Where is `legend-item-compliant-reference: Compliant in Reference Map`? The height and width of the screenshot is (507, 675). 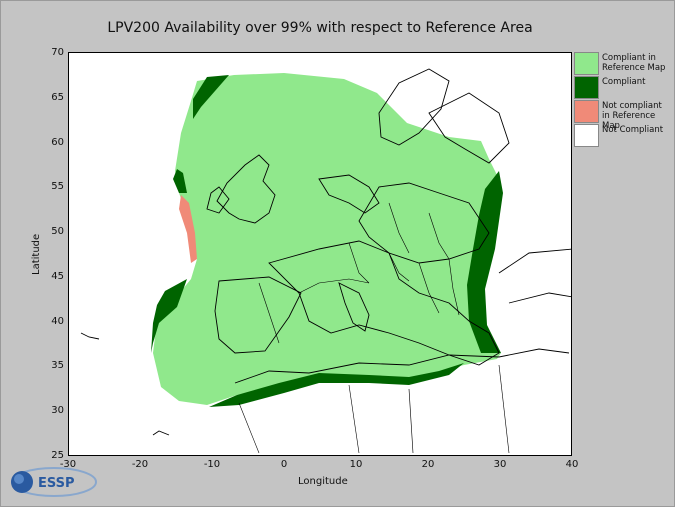 legend-item-compliant-reference: Compliant in Reference Map is located at coordinates (623, 64).